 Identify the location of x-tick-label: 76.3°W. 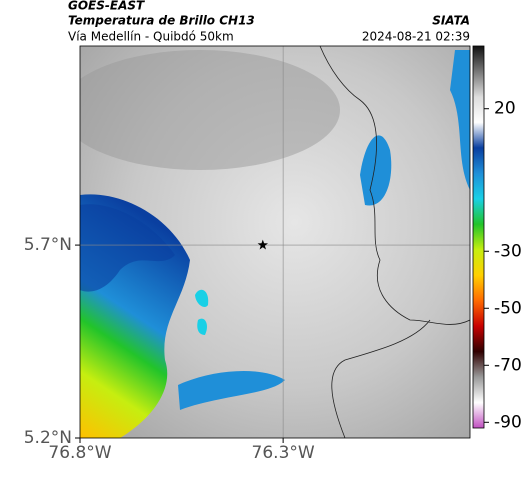
(283, 453).